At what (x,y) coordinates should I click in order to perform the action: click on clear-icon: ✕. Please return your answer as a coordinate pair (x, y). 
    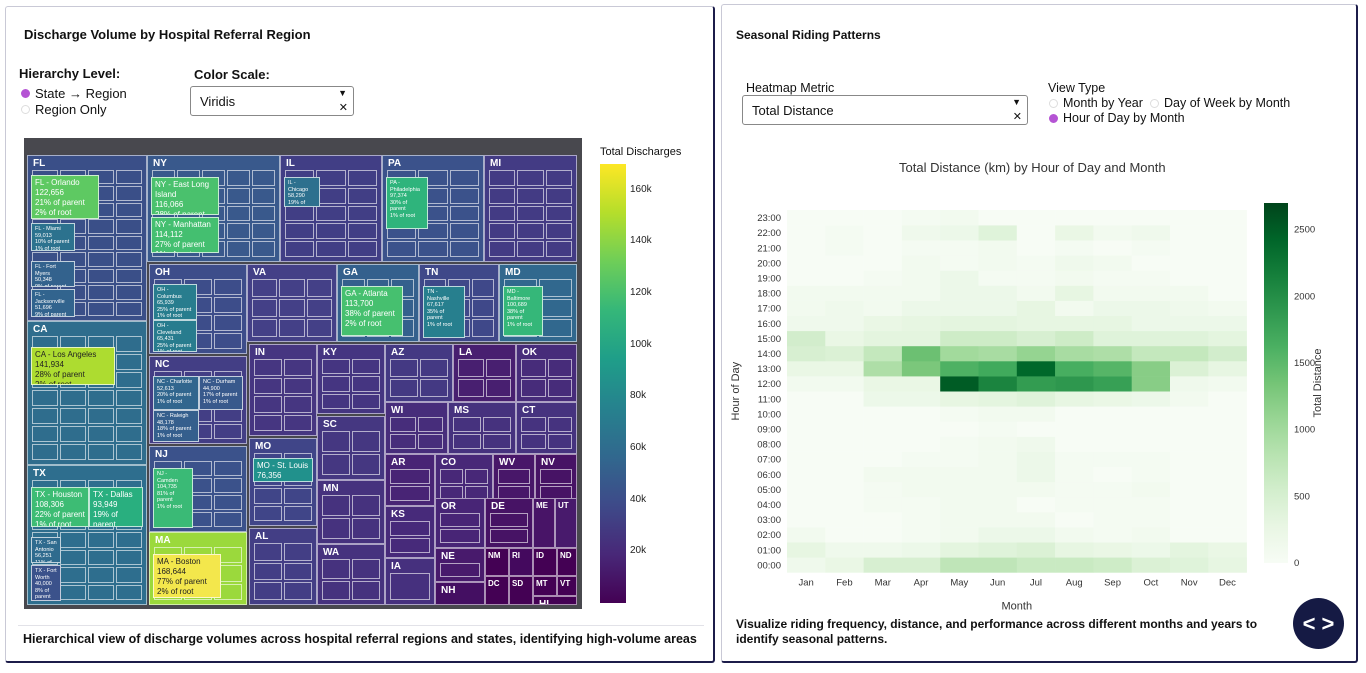
    Looking at the image, I should click on (343, 108).